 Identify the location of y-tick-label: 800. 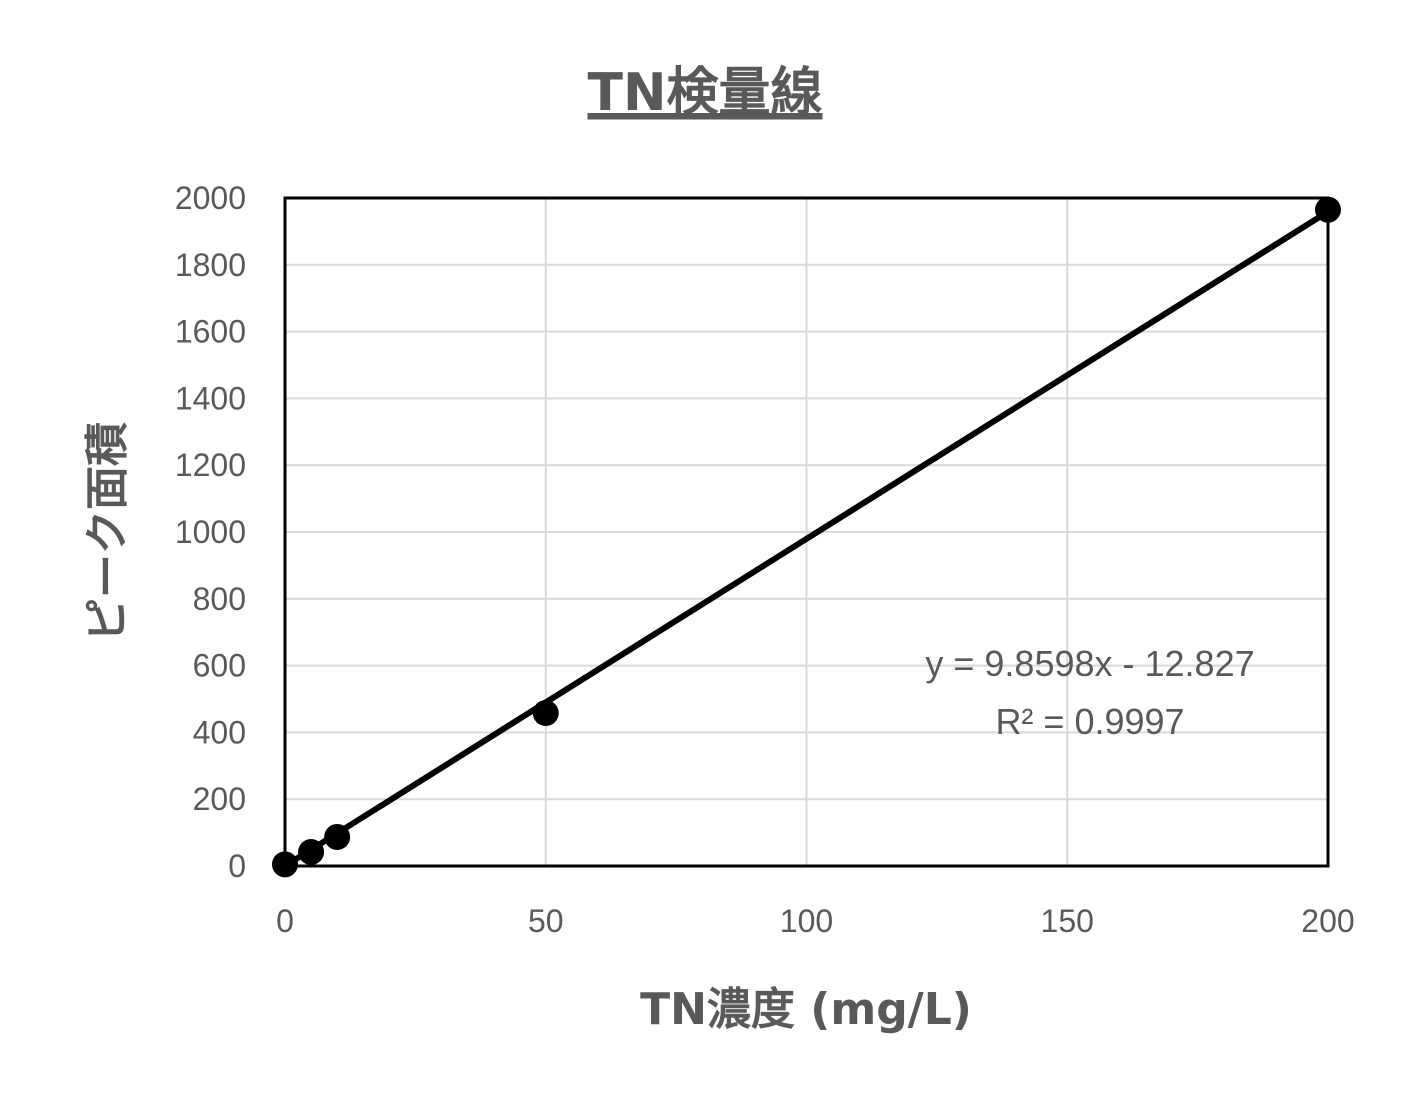
(219, 599).